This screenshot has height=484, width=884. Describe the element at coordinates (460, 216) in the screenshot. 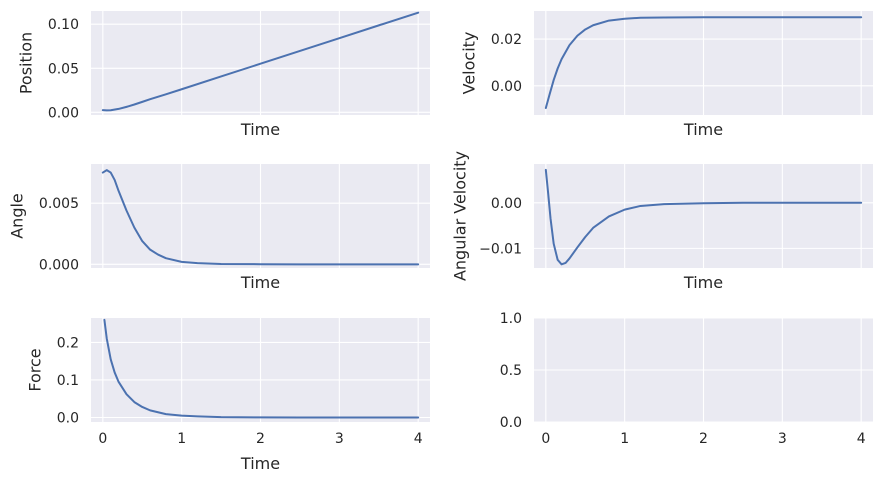

I see `y-axis-label: Angular Velocity` at that location.